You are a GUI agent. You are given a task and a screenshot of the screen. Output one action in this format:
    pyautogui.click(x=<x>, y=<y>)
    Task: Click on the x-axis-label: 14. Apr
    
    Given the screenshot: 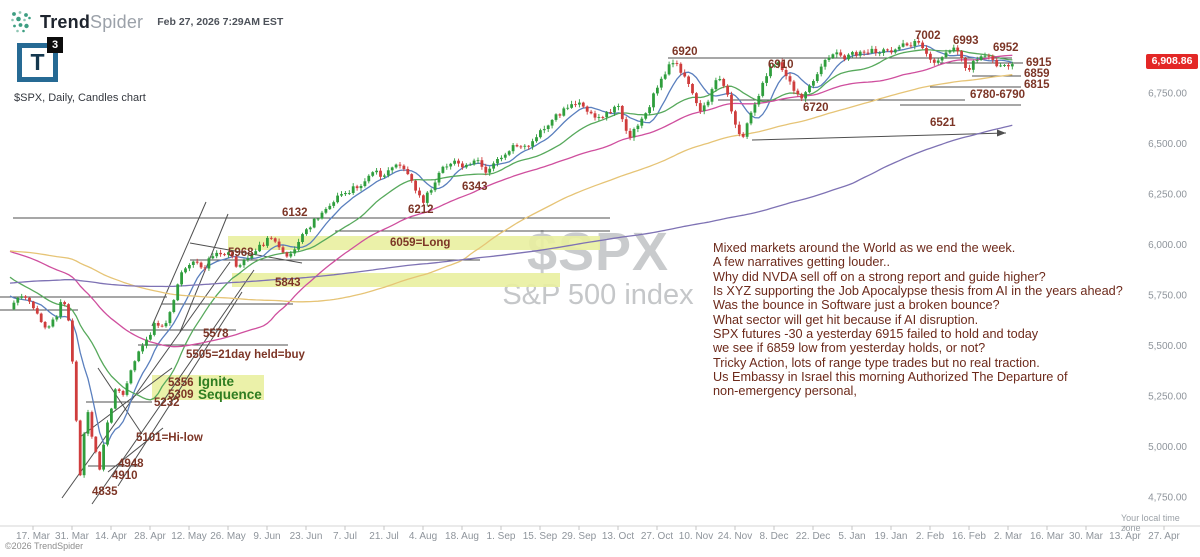 What is the action you would take?
    pyautogui.click(x=111, y=536)
    